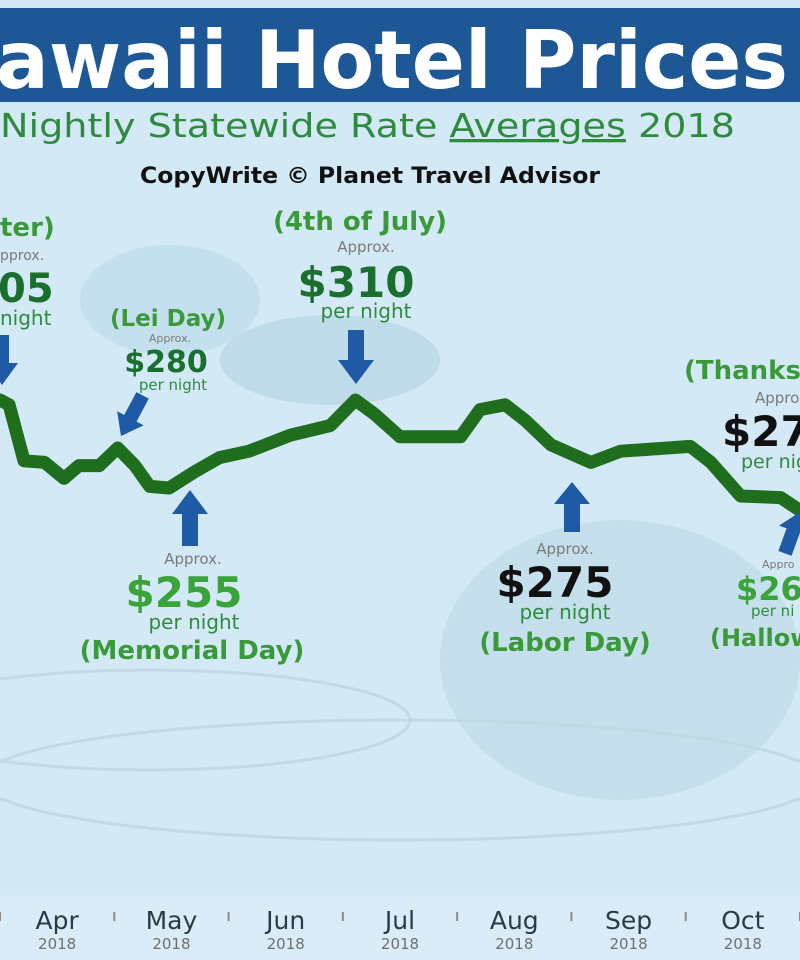 This screenshot has height=960, width=800. Describe the element at coordinates (555, 582) in the screenshot. I see `price-label: $275` at that location.